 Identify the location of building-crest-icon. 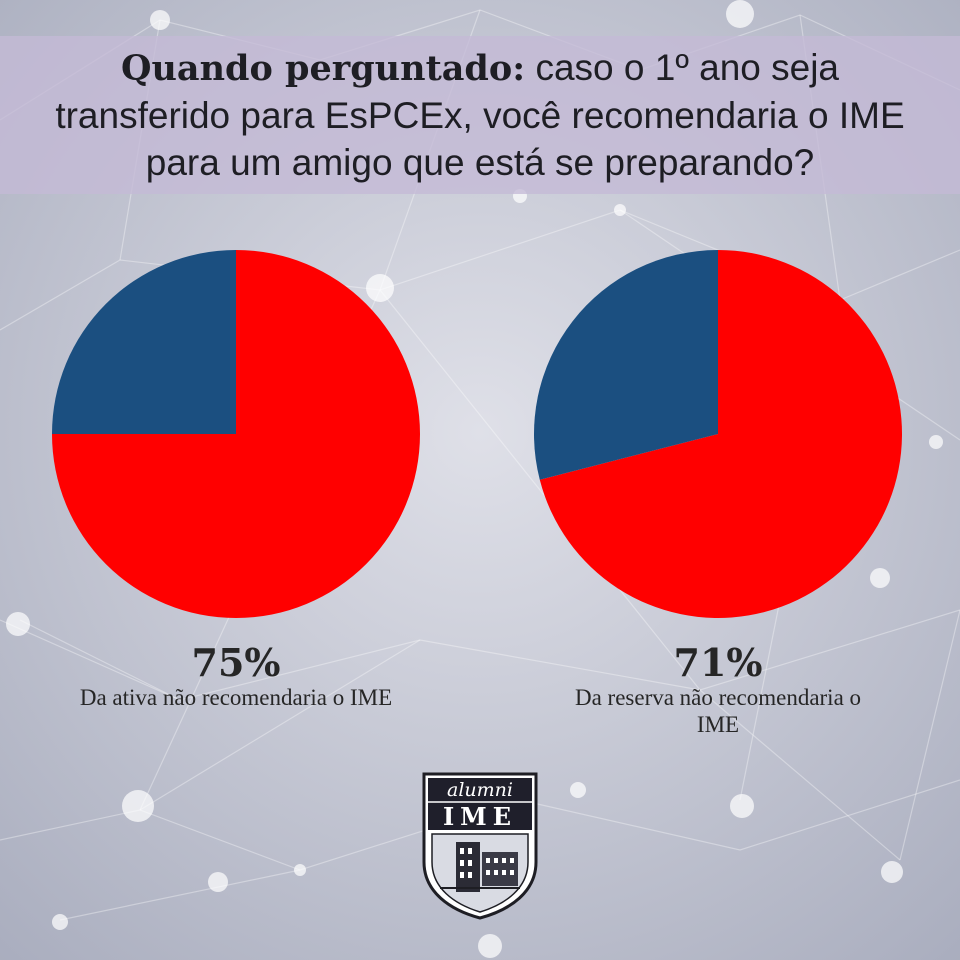
(480, 873).